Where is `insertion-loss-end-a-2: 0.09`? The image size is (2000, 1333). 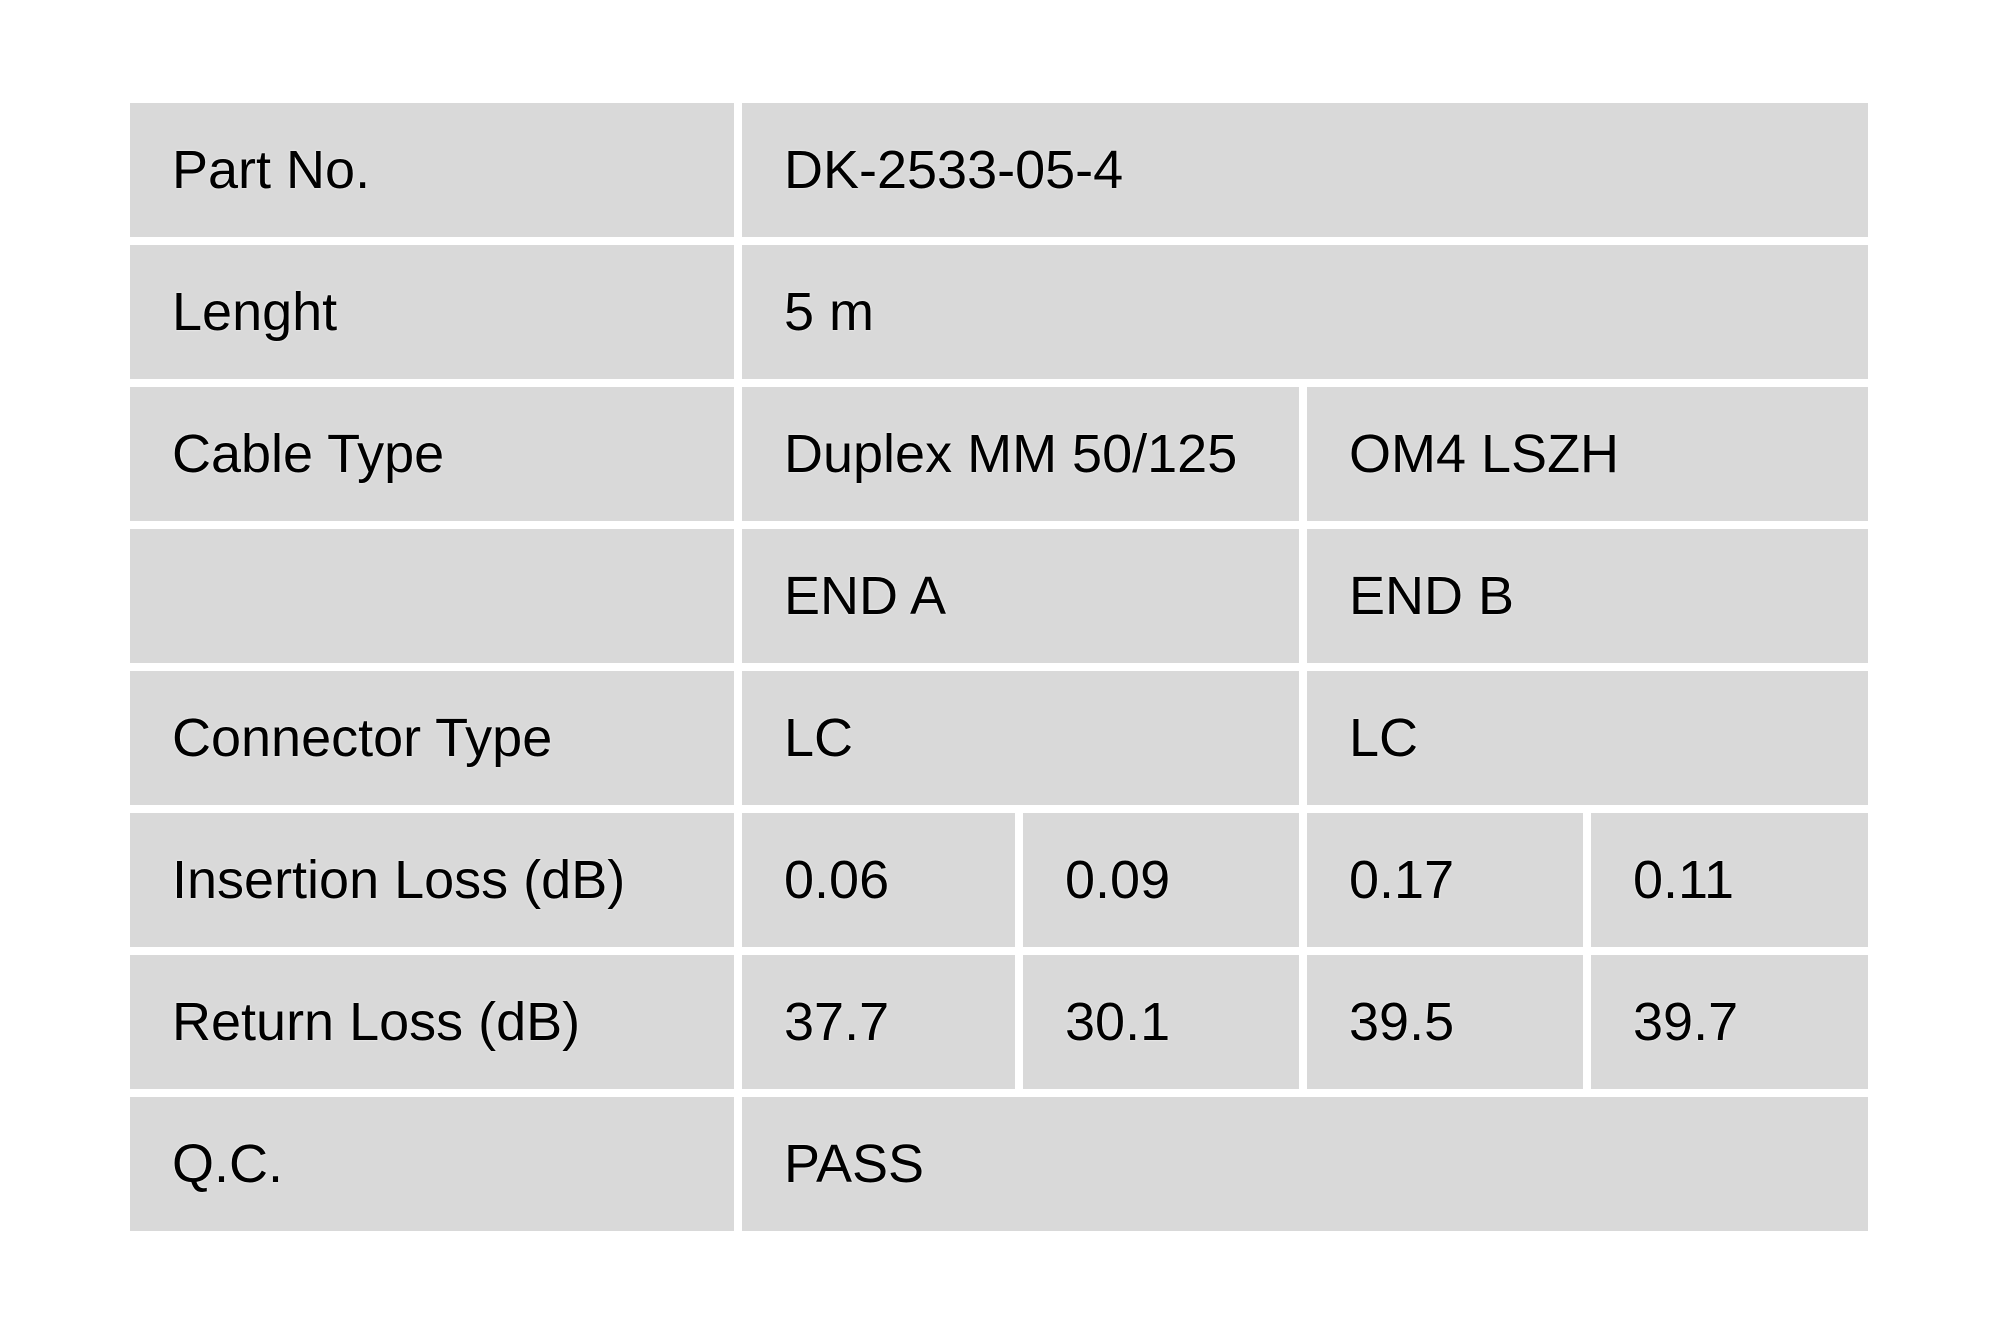 insertion-loss-end-a-2: 0.09 is located at coordinates (1161, 880).